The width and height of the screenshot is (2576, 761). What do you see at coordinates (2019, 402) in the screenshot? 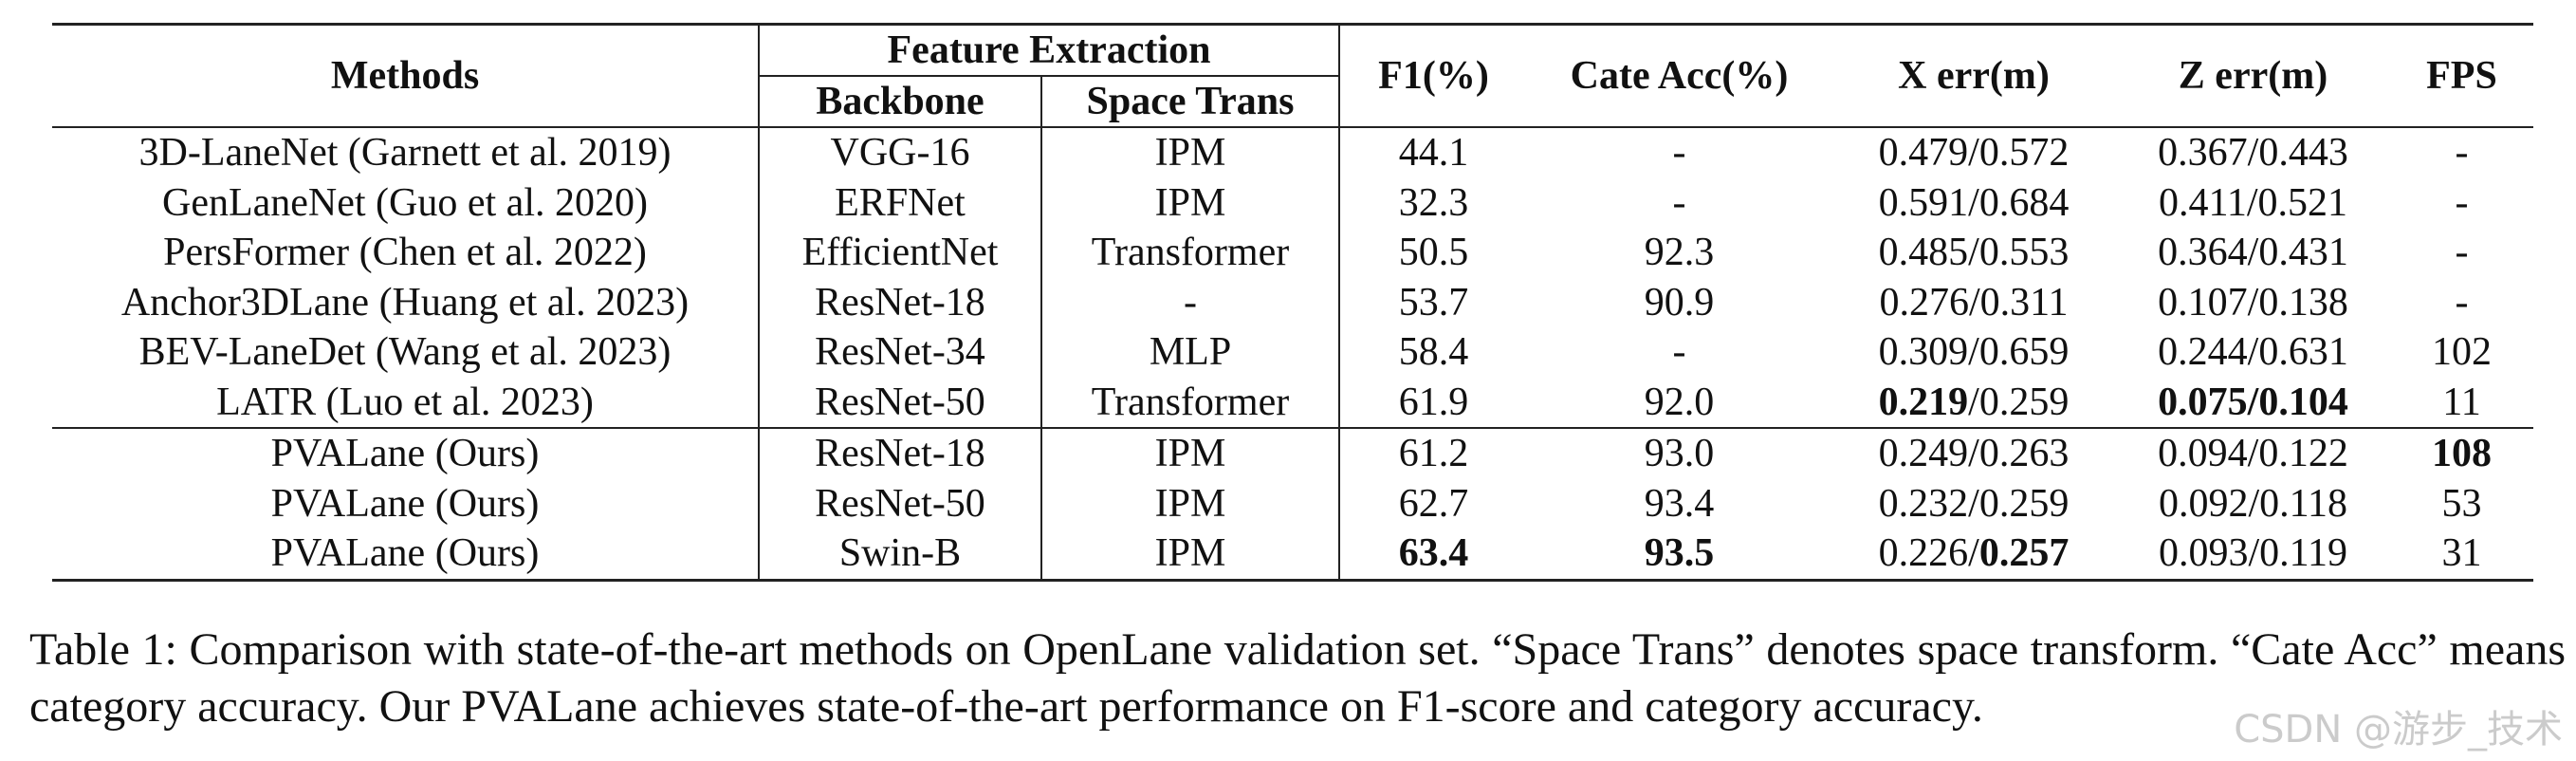
I see `cell-segment: /0.259` at bounding box center [2019, 402].